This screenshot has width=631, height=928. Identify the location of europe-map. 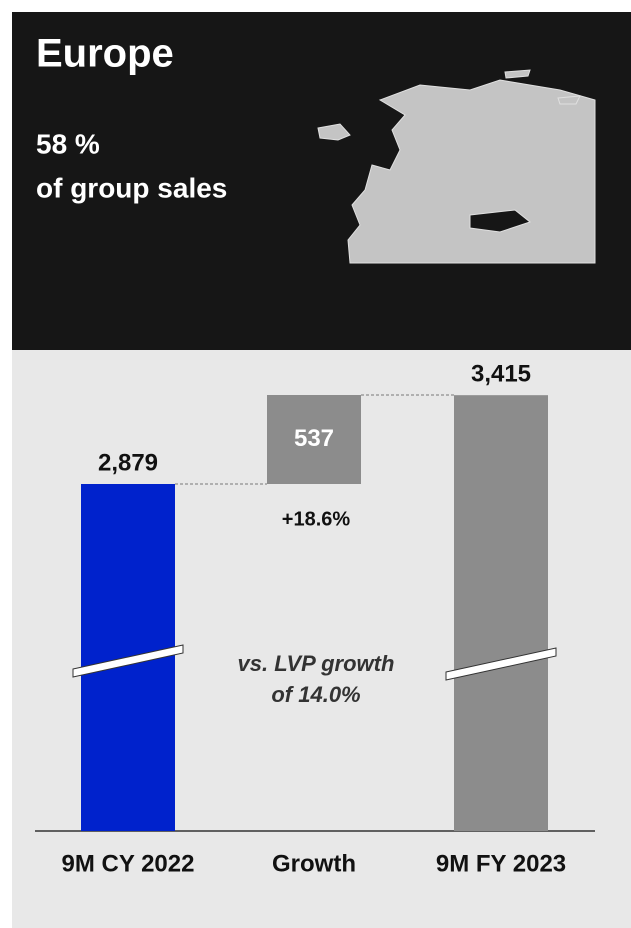
(456, 166).